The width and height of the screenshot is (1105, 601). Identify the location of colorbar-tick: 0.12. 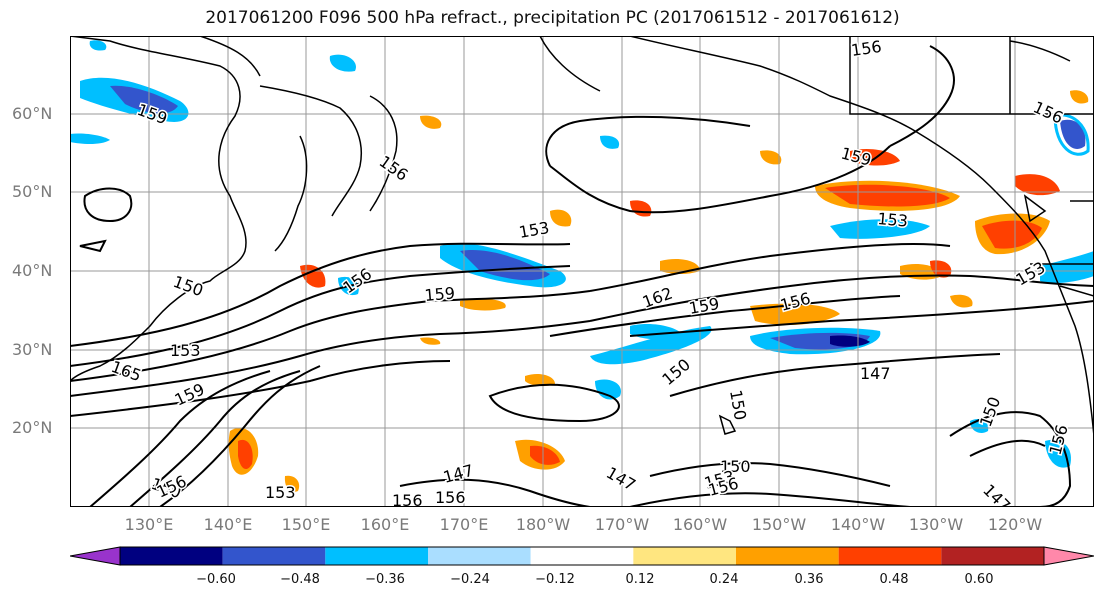
(640, 579).